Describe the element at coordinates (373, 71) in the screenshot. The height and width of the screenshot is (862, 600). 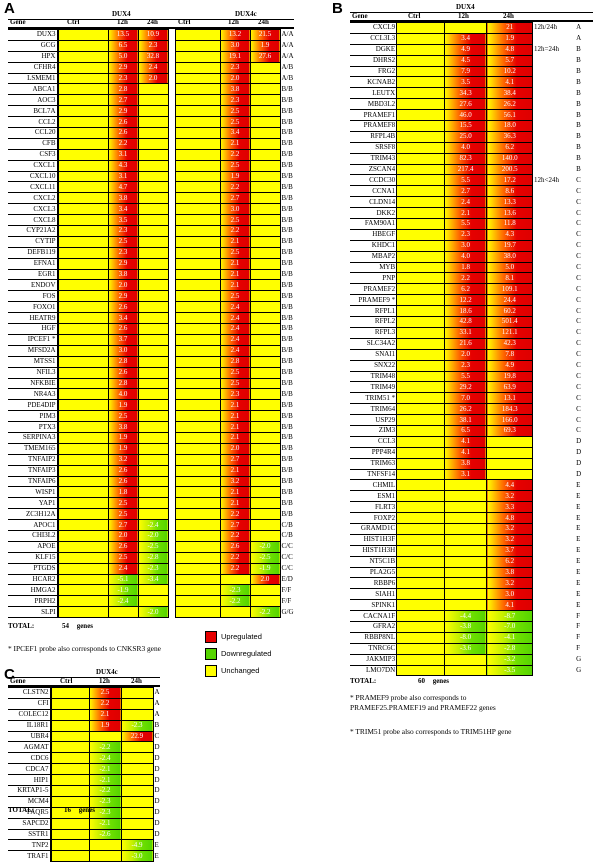
I see `gene-name: FRG2` at that location.